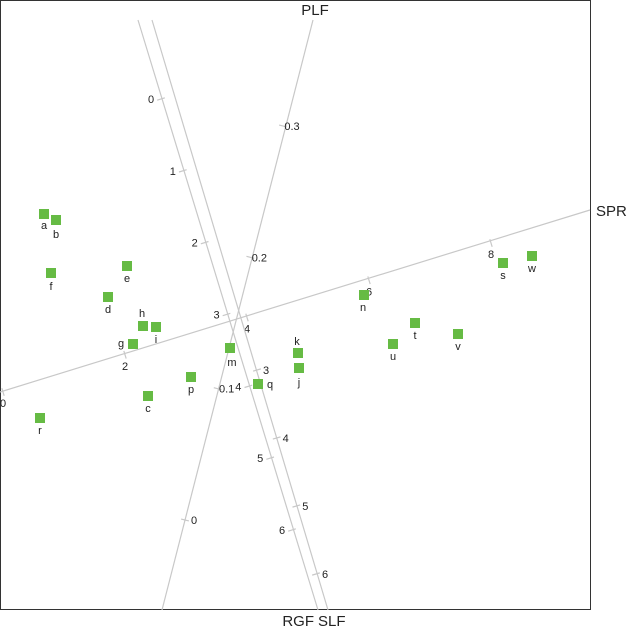 Image resolution: width=630 pixels, height=631 pixels. I want to click on point-marker-i, so click(156, 327).